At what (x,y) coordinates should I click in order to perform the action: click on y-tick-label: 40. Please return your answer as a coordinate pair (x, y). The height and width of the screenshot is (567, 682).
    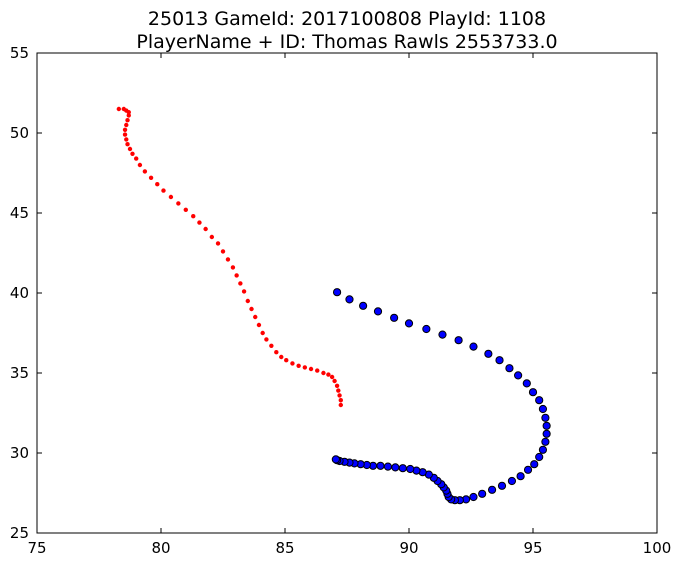
    Looking at the image, I should click on (19, 293).